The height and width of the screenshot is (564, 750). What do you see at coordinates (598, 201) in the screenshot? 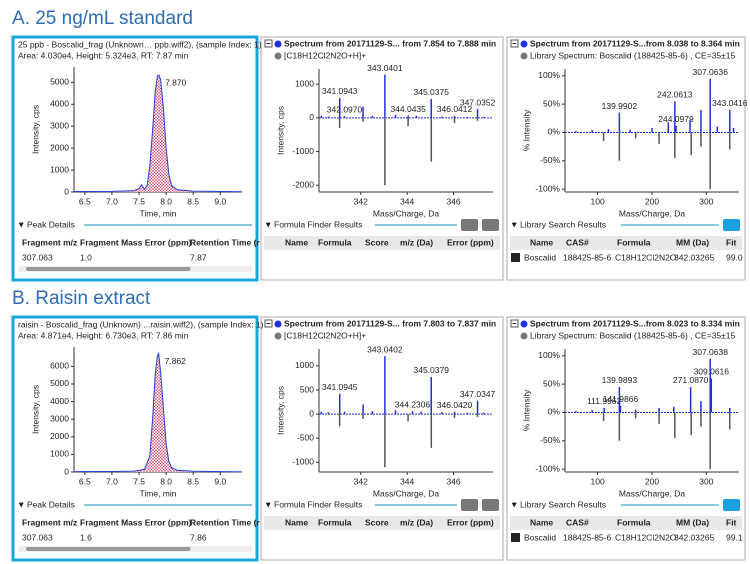
I see `x-tick-label: 100` at bounding box center [598, 201].